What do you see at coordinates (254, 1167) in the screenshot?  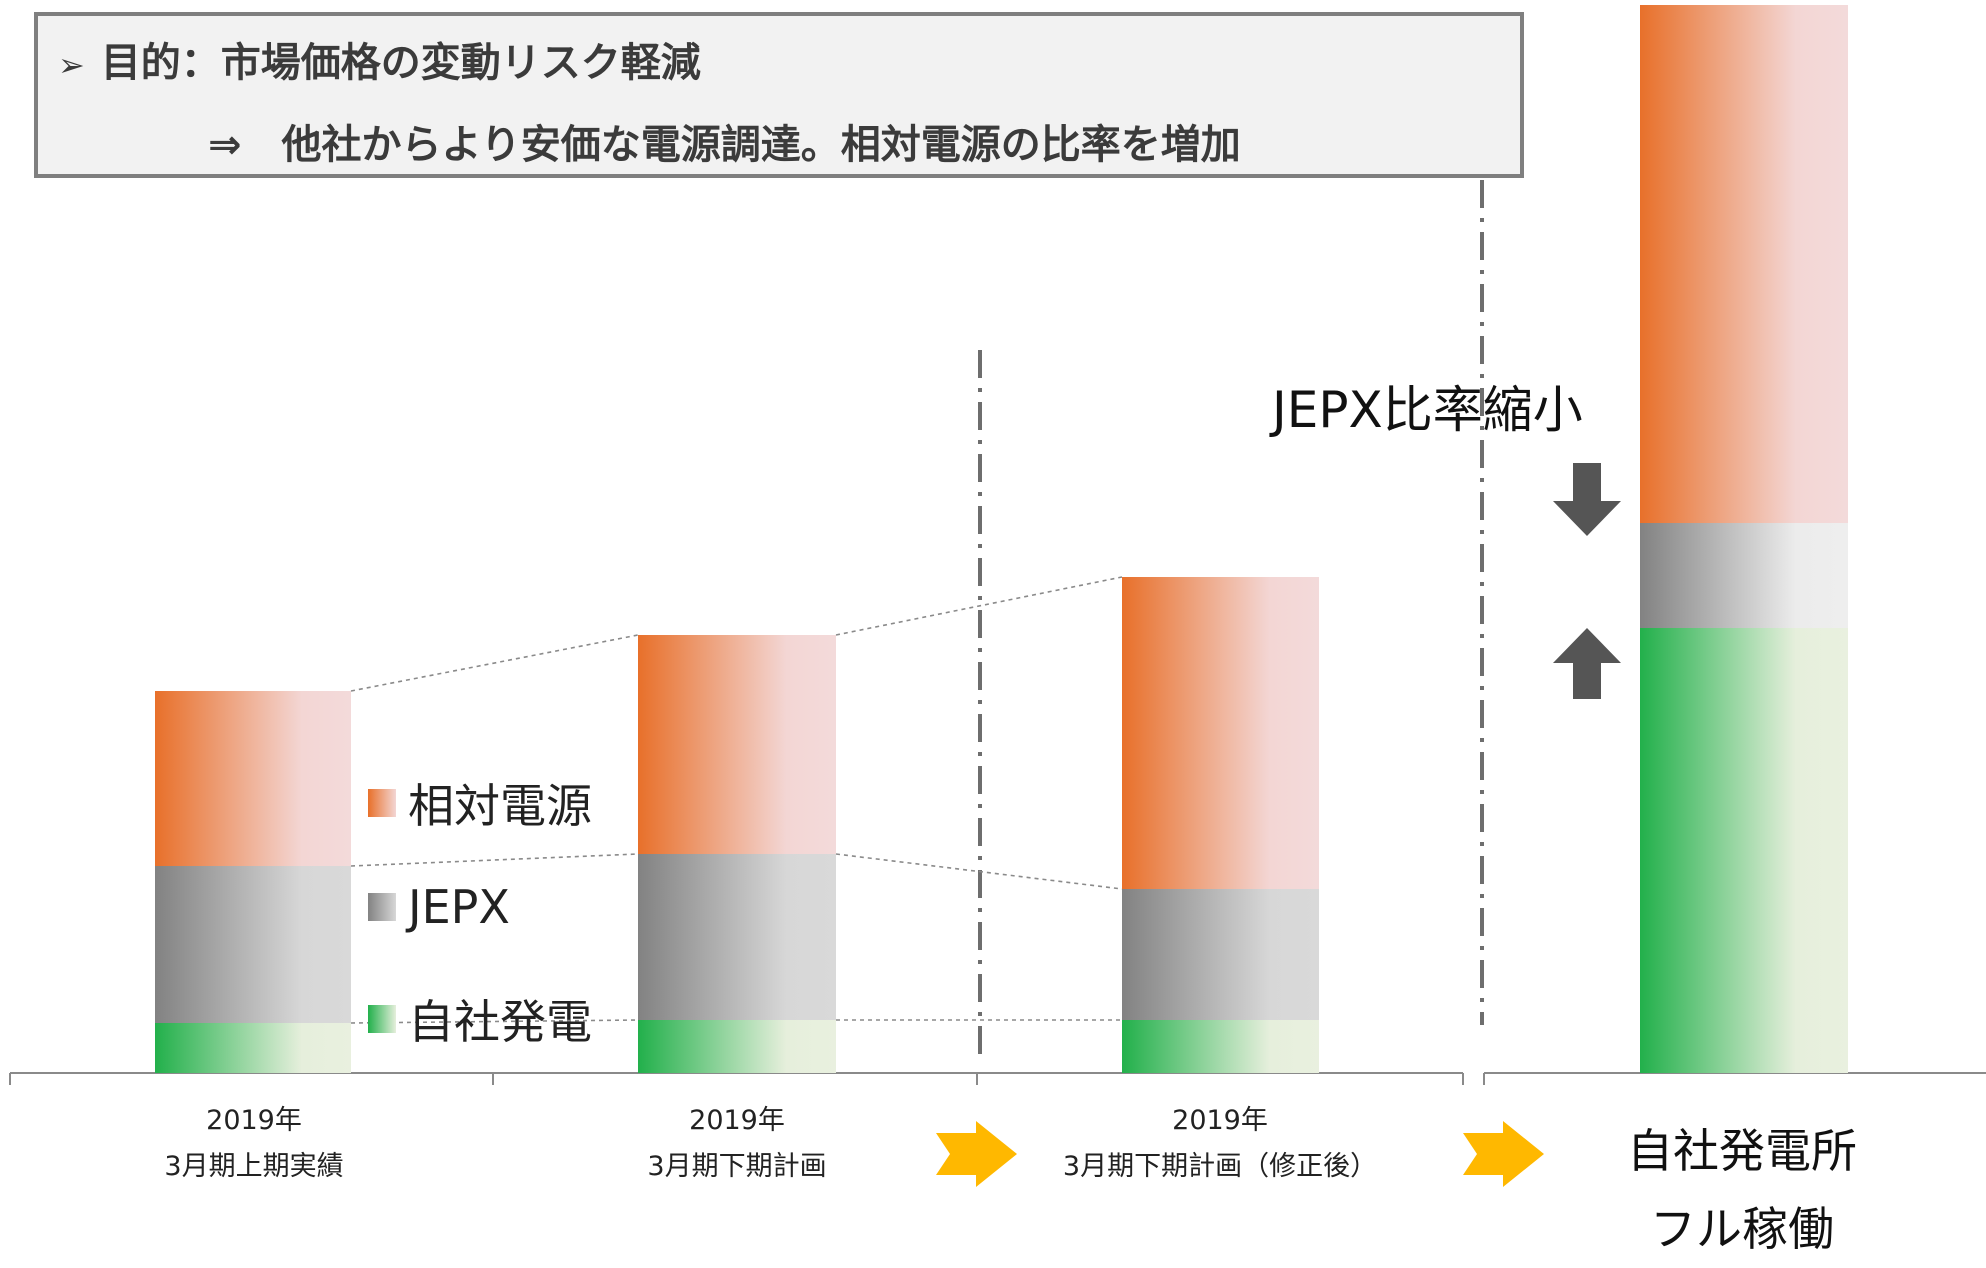 I see `category-label-line: 3月期上期実績` at bounding box center [254, 1167].